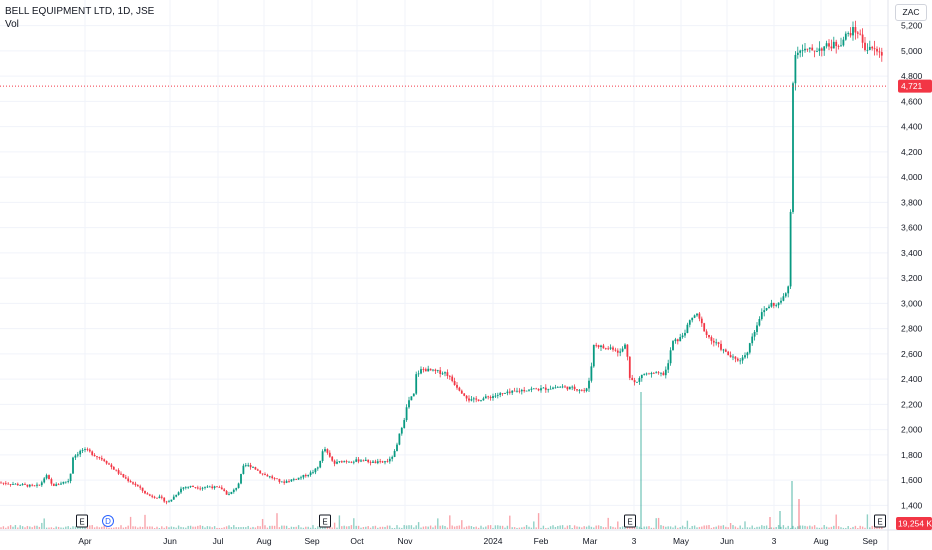  What do you see at coordinates (80, 11) in the screenshot?
I see `symbol-title: BELL EQUIPMENT LTD, 1D, JSE` at bounding box center [80, 11].